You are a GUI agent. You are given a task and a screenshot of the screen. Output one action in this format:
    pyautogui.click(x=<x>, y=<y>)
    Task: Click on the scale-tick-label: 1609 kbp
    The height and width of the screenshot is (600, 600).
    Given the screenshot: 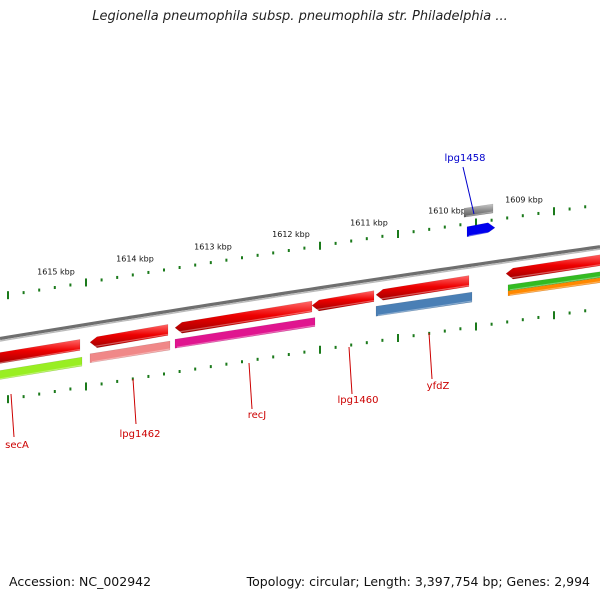 What is the action you would take?
    pyautogui.click(x=524, y=200)
    